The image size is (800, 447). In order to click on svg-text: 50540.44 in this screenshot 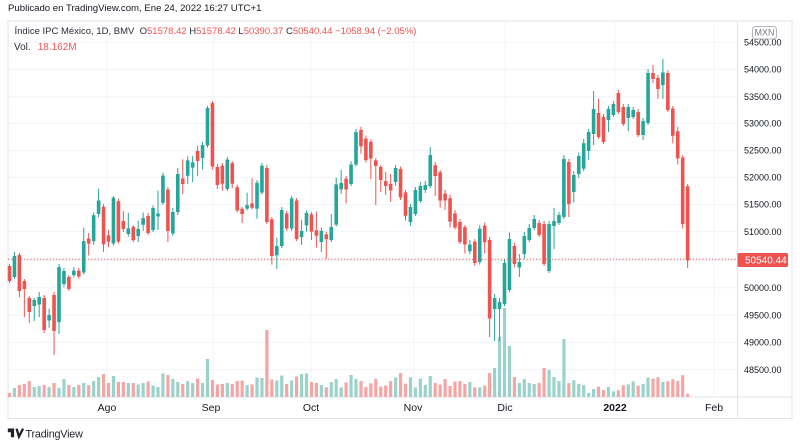, I will do `click(766, 260)`.